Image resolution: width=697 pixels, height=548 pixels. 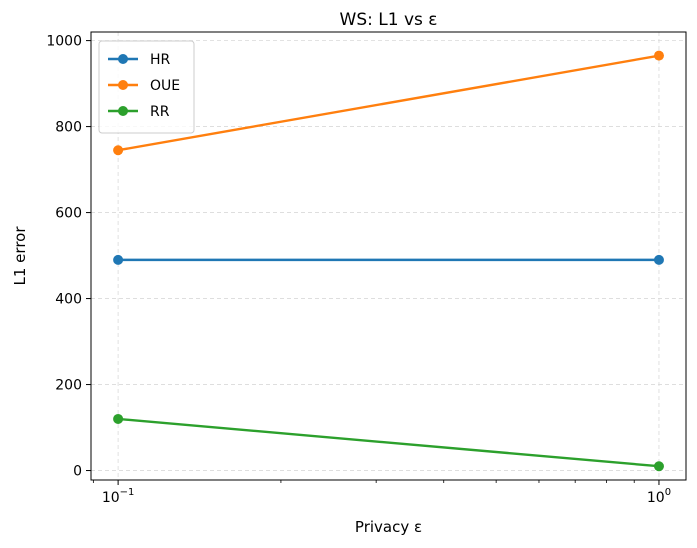 I want to click on series-line-rr, so click(x=389, y=442).